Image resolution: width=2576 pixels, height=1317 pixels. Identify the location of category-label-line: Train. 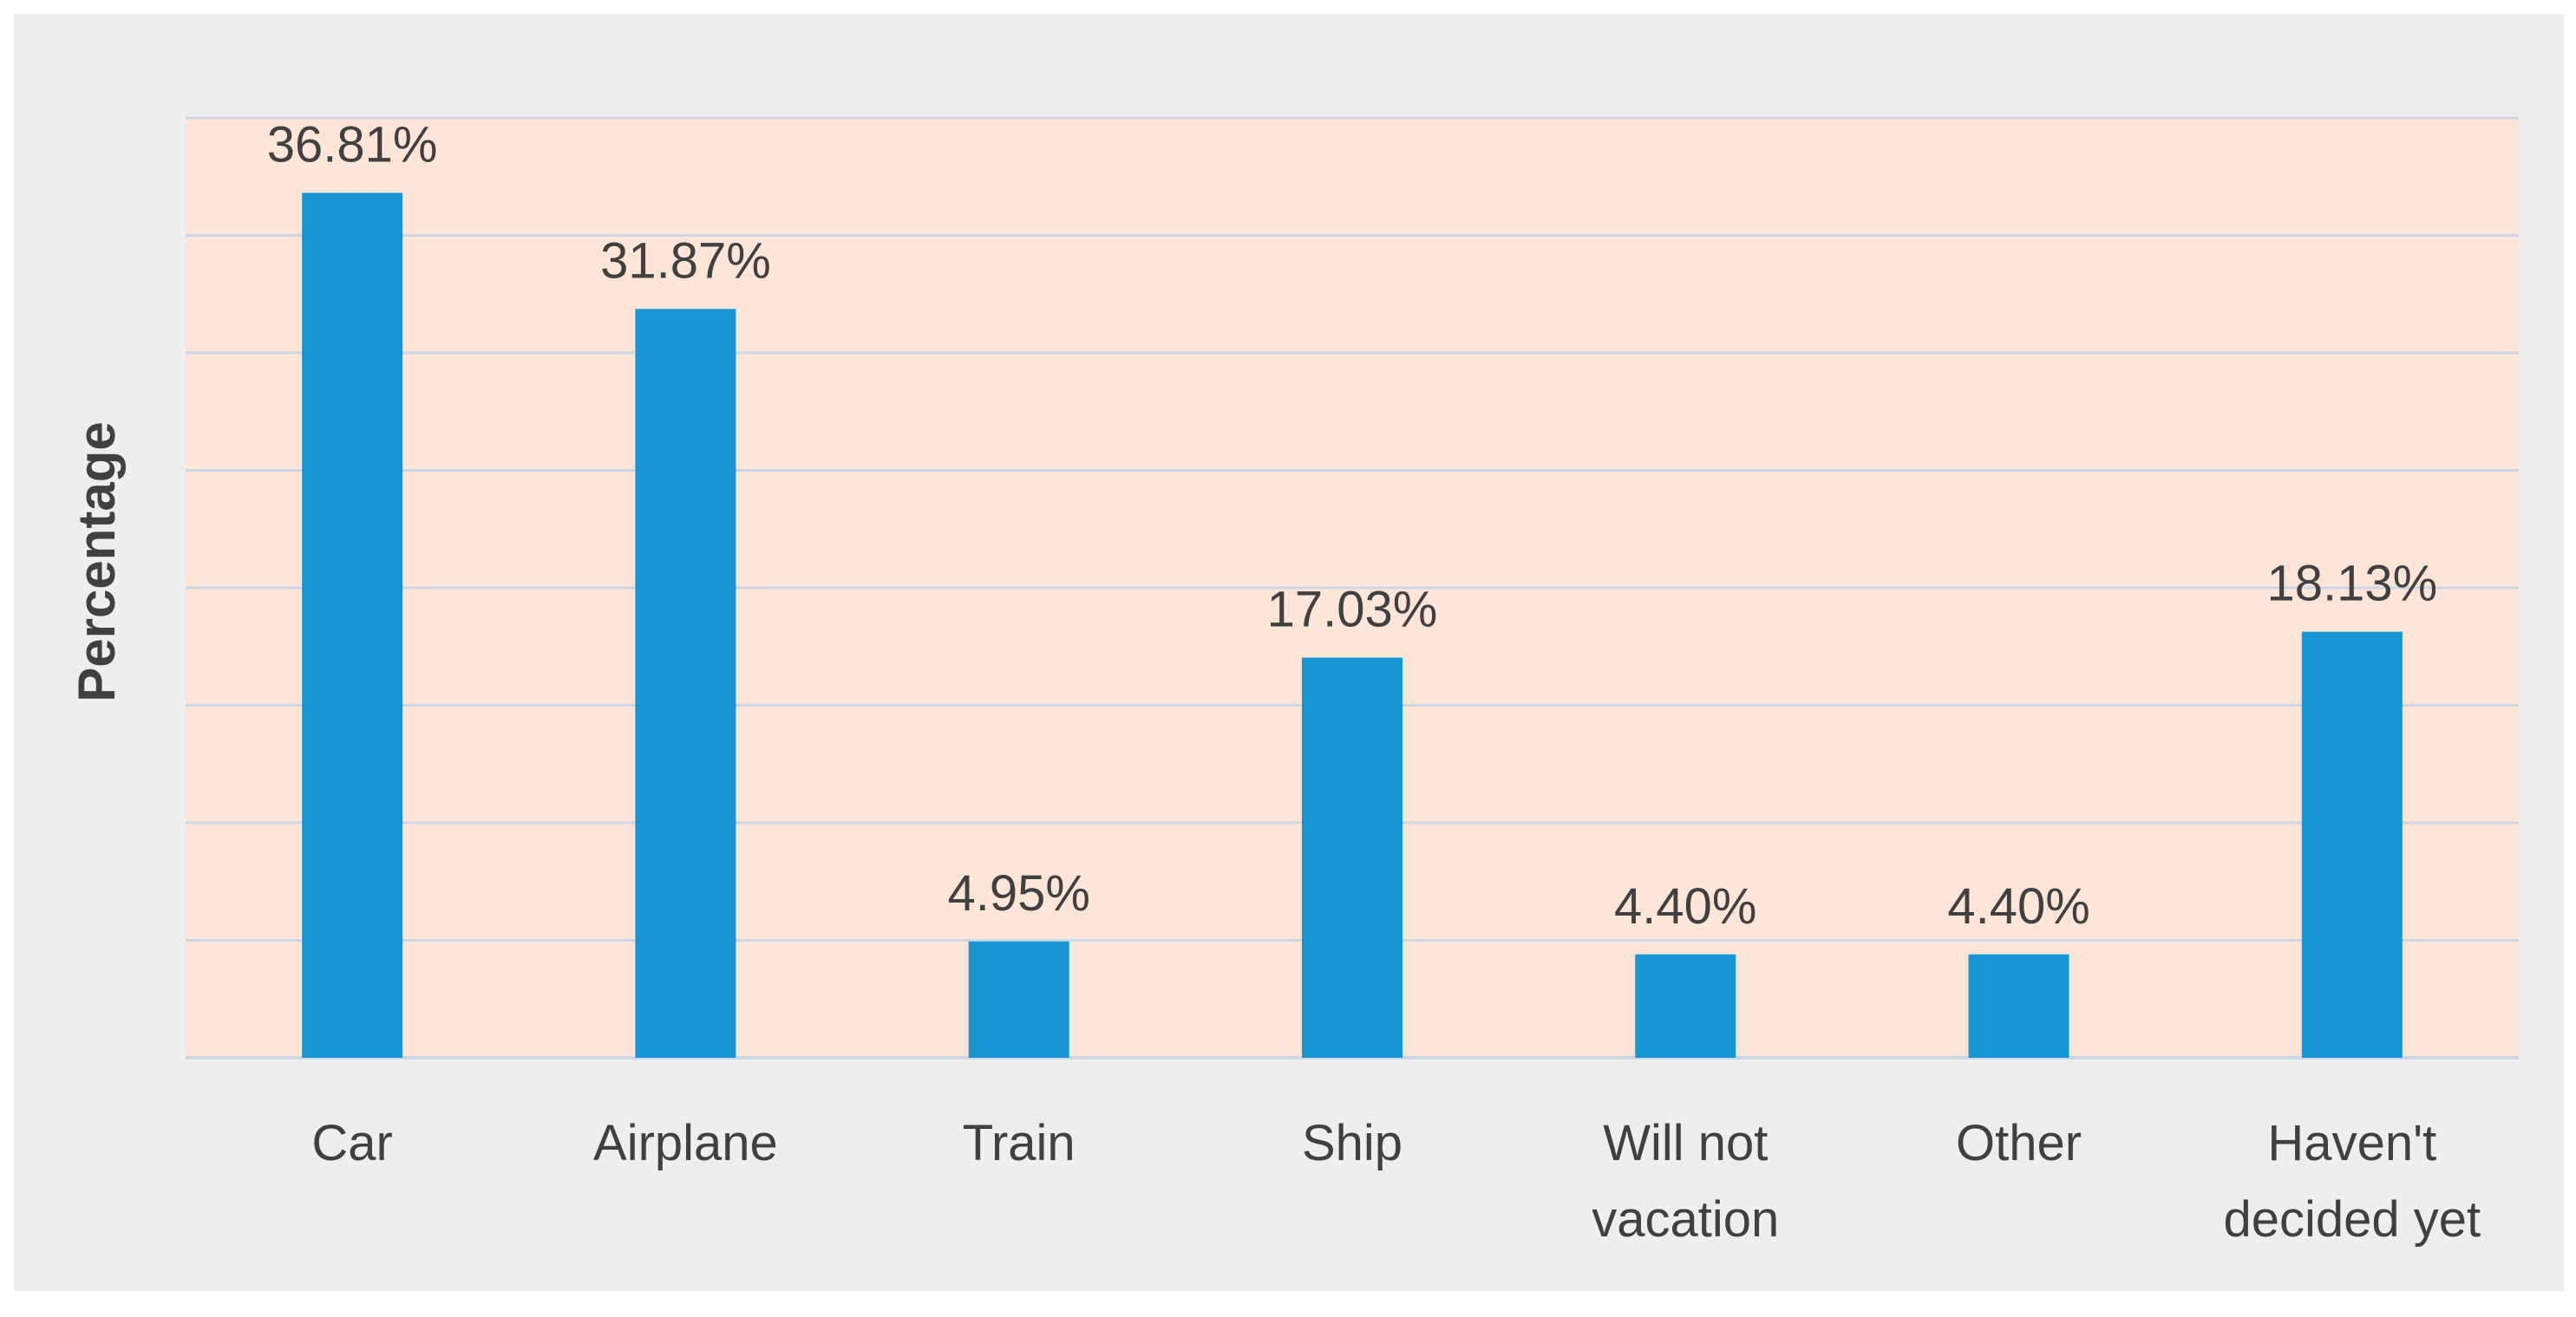
(1019, 1143).